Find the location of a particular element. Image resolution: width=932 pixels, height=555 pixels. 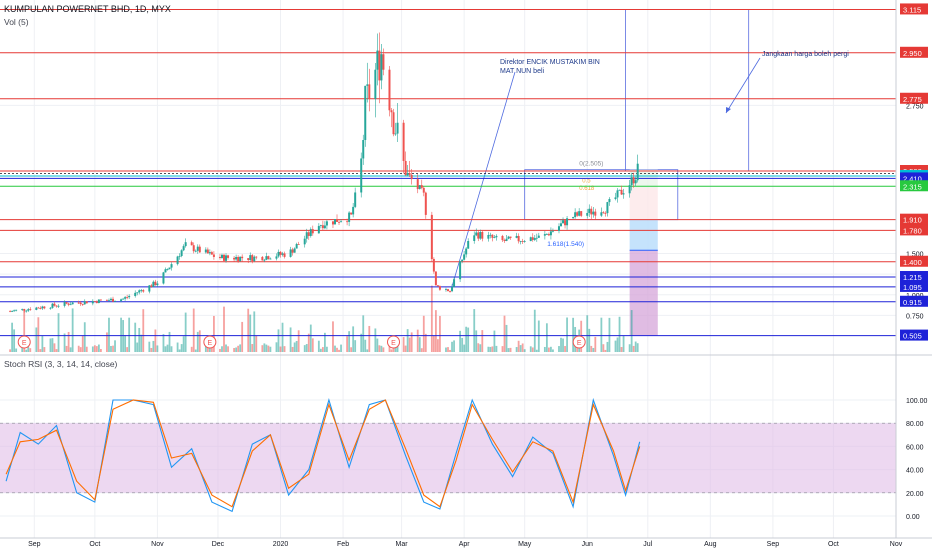

earnings-marker-label: E is located at coordinates (579, 343).